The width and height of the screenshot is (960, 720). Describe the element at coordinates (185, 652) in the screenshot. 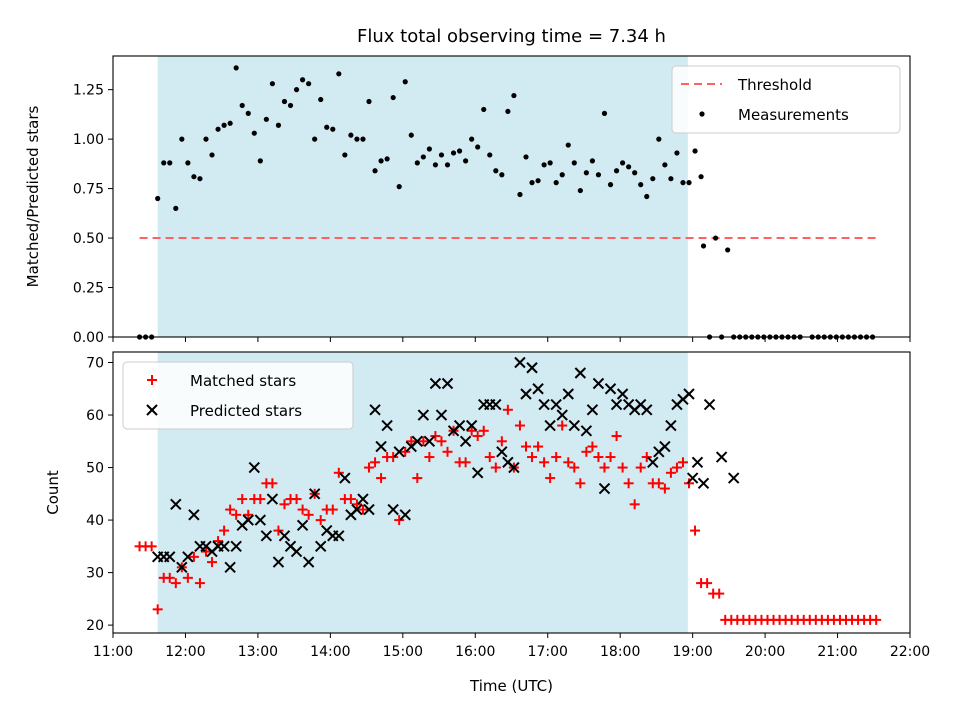

I see `x-tick-label: 12:00` at that location.